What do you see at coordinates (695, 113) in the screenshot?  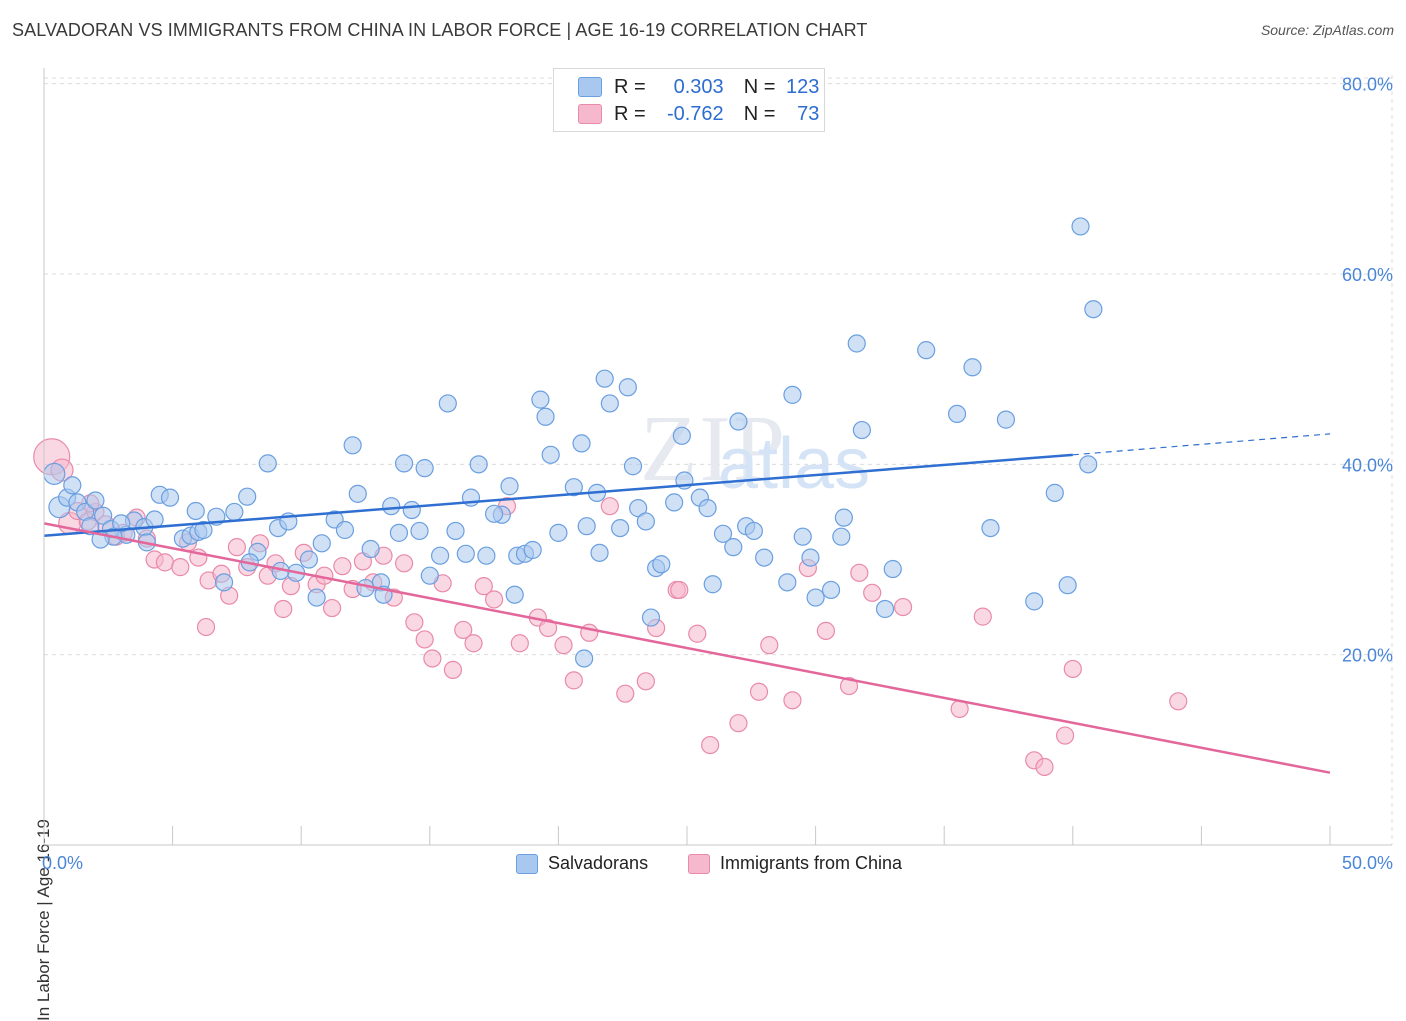 I see `legend-r-value: -0.762` at bounding box center [695, 113].